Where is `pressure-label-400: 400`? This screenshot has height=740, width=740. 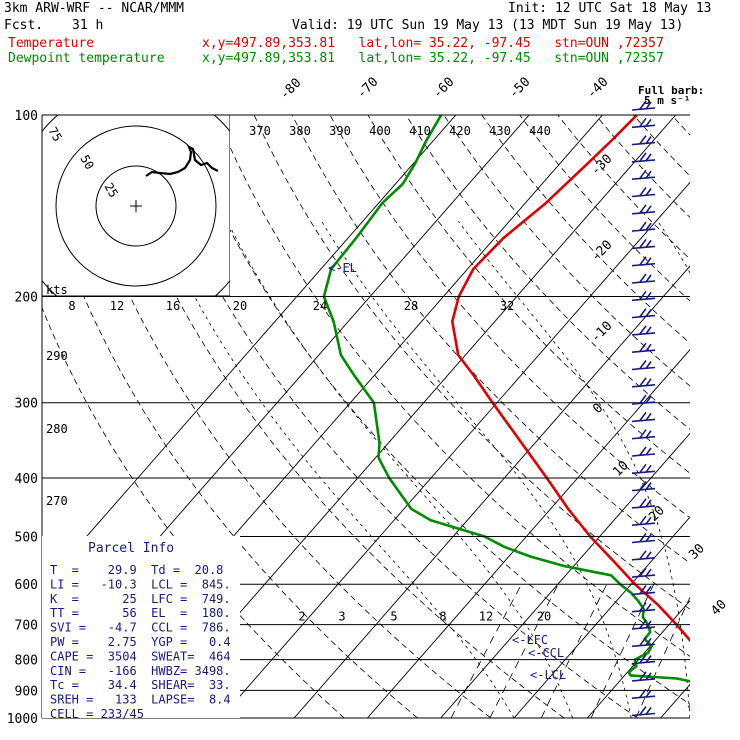 pressure-label-400: 400 is located at coordinates (26, 479).